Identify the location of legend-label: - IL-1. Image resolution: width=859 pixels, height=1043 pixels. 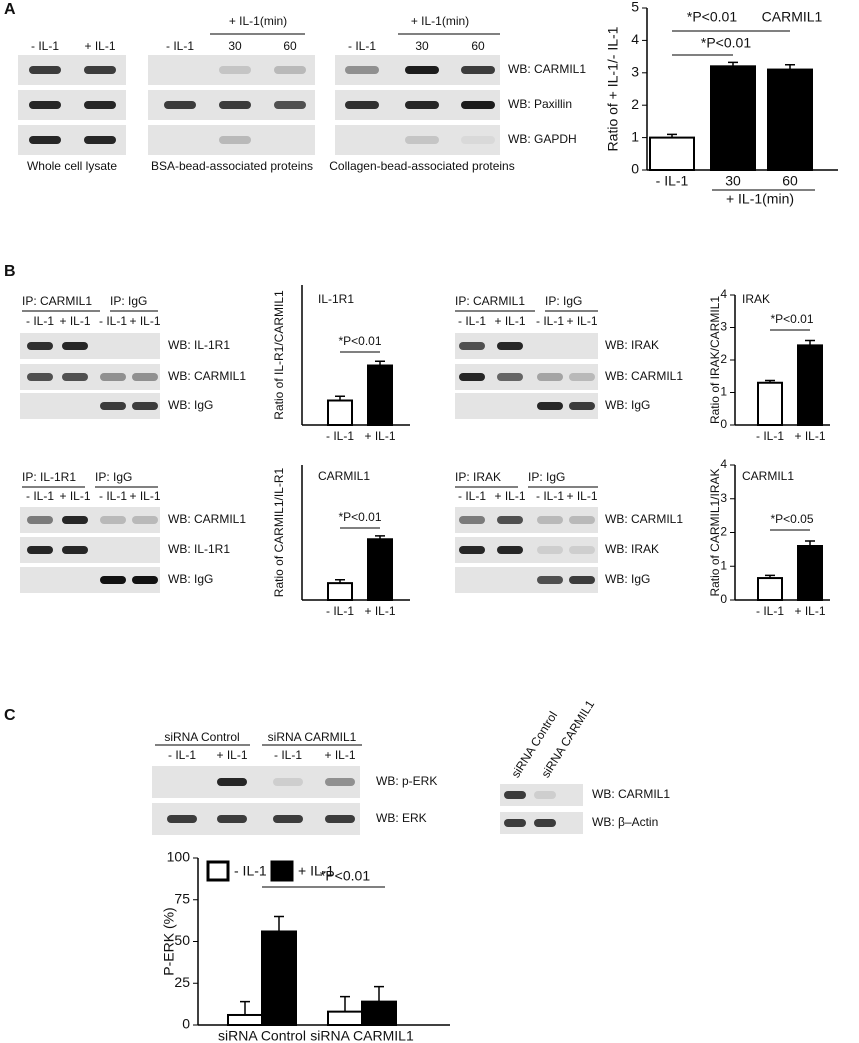
(250, 871).